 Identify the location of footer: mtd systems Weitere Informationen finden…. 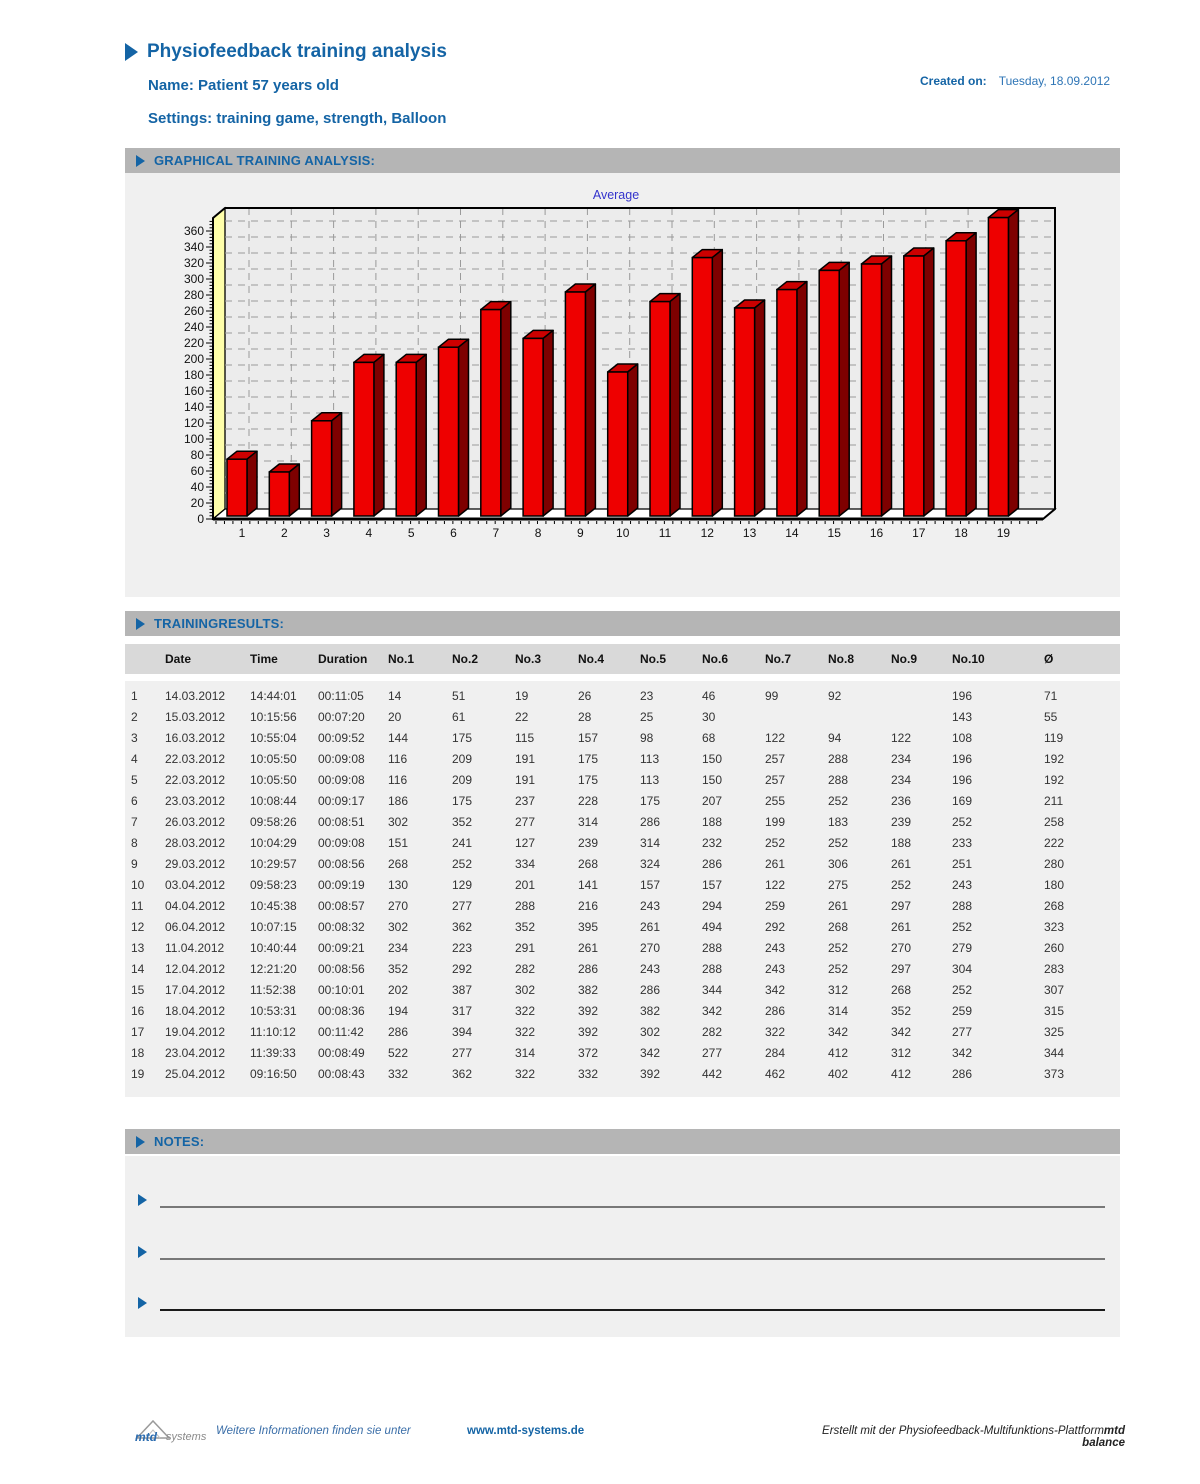
(600, 1435).